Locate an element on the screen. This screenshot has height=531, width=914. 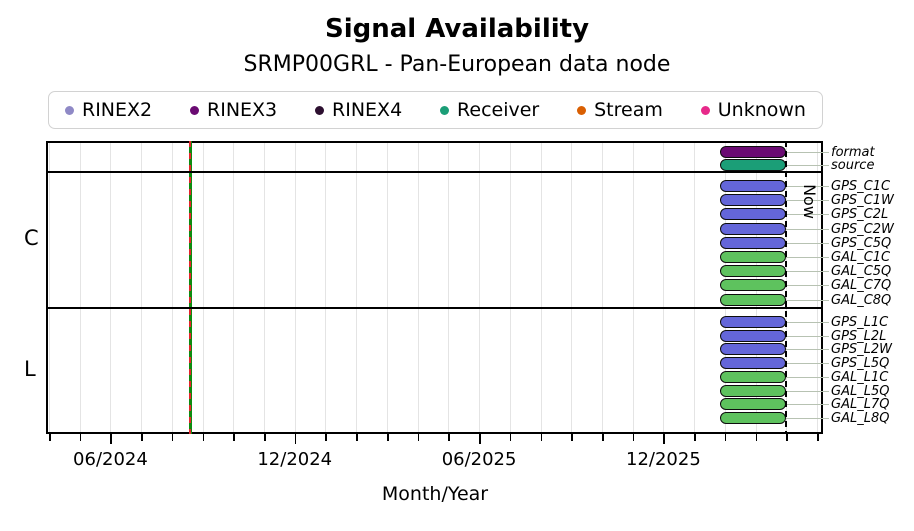
row-label: GAL_L1C is located at coordinates (860, 377).